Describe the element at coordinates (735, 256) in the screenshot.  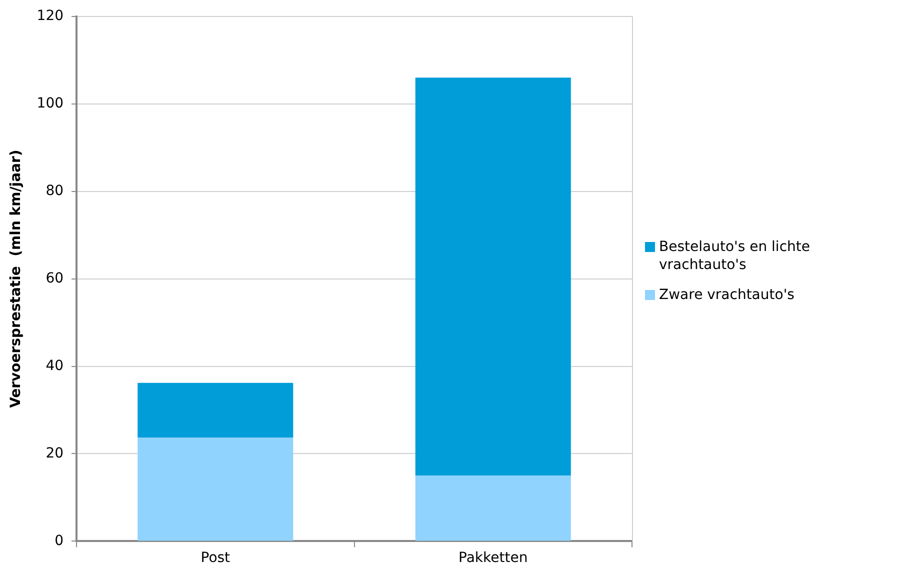
I see `legend-label: Bestelauto's en lichte vrachtauto's` at that location.